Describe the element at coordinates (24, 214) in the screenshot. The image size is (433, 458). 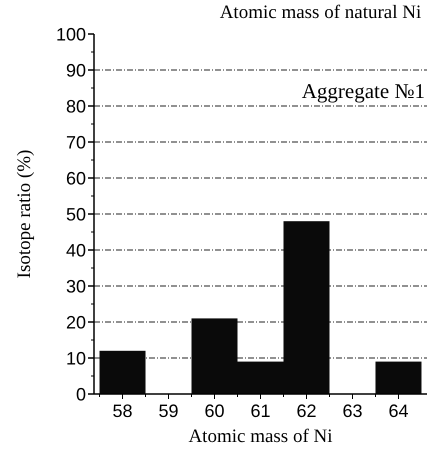
I see `y-axis-title: Isotope ratio (%)` at that location.